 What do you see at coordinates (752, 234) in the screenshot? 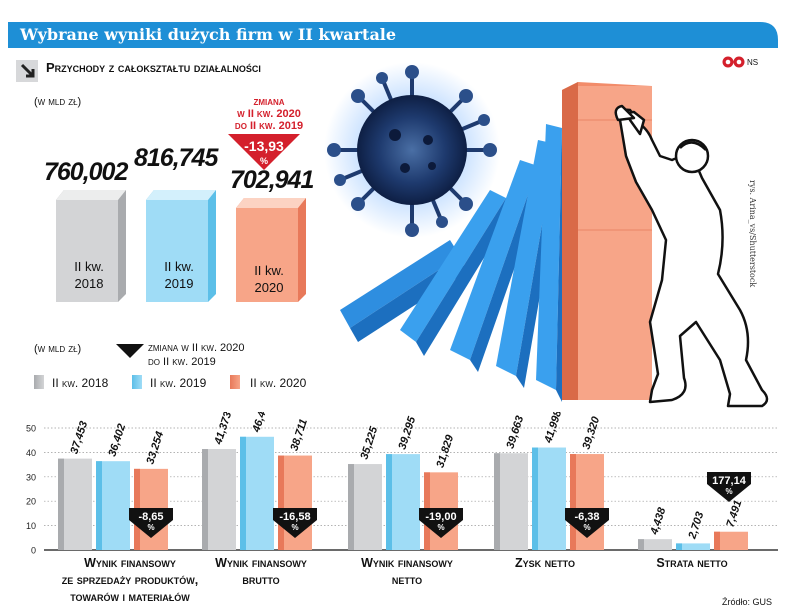
I see `image-credit: rys. Arina_vs/Shutterstock` at bounding box center [752, 234].